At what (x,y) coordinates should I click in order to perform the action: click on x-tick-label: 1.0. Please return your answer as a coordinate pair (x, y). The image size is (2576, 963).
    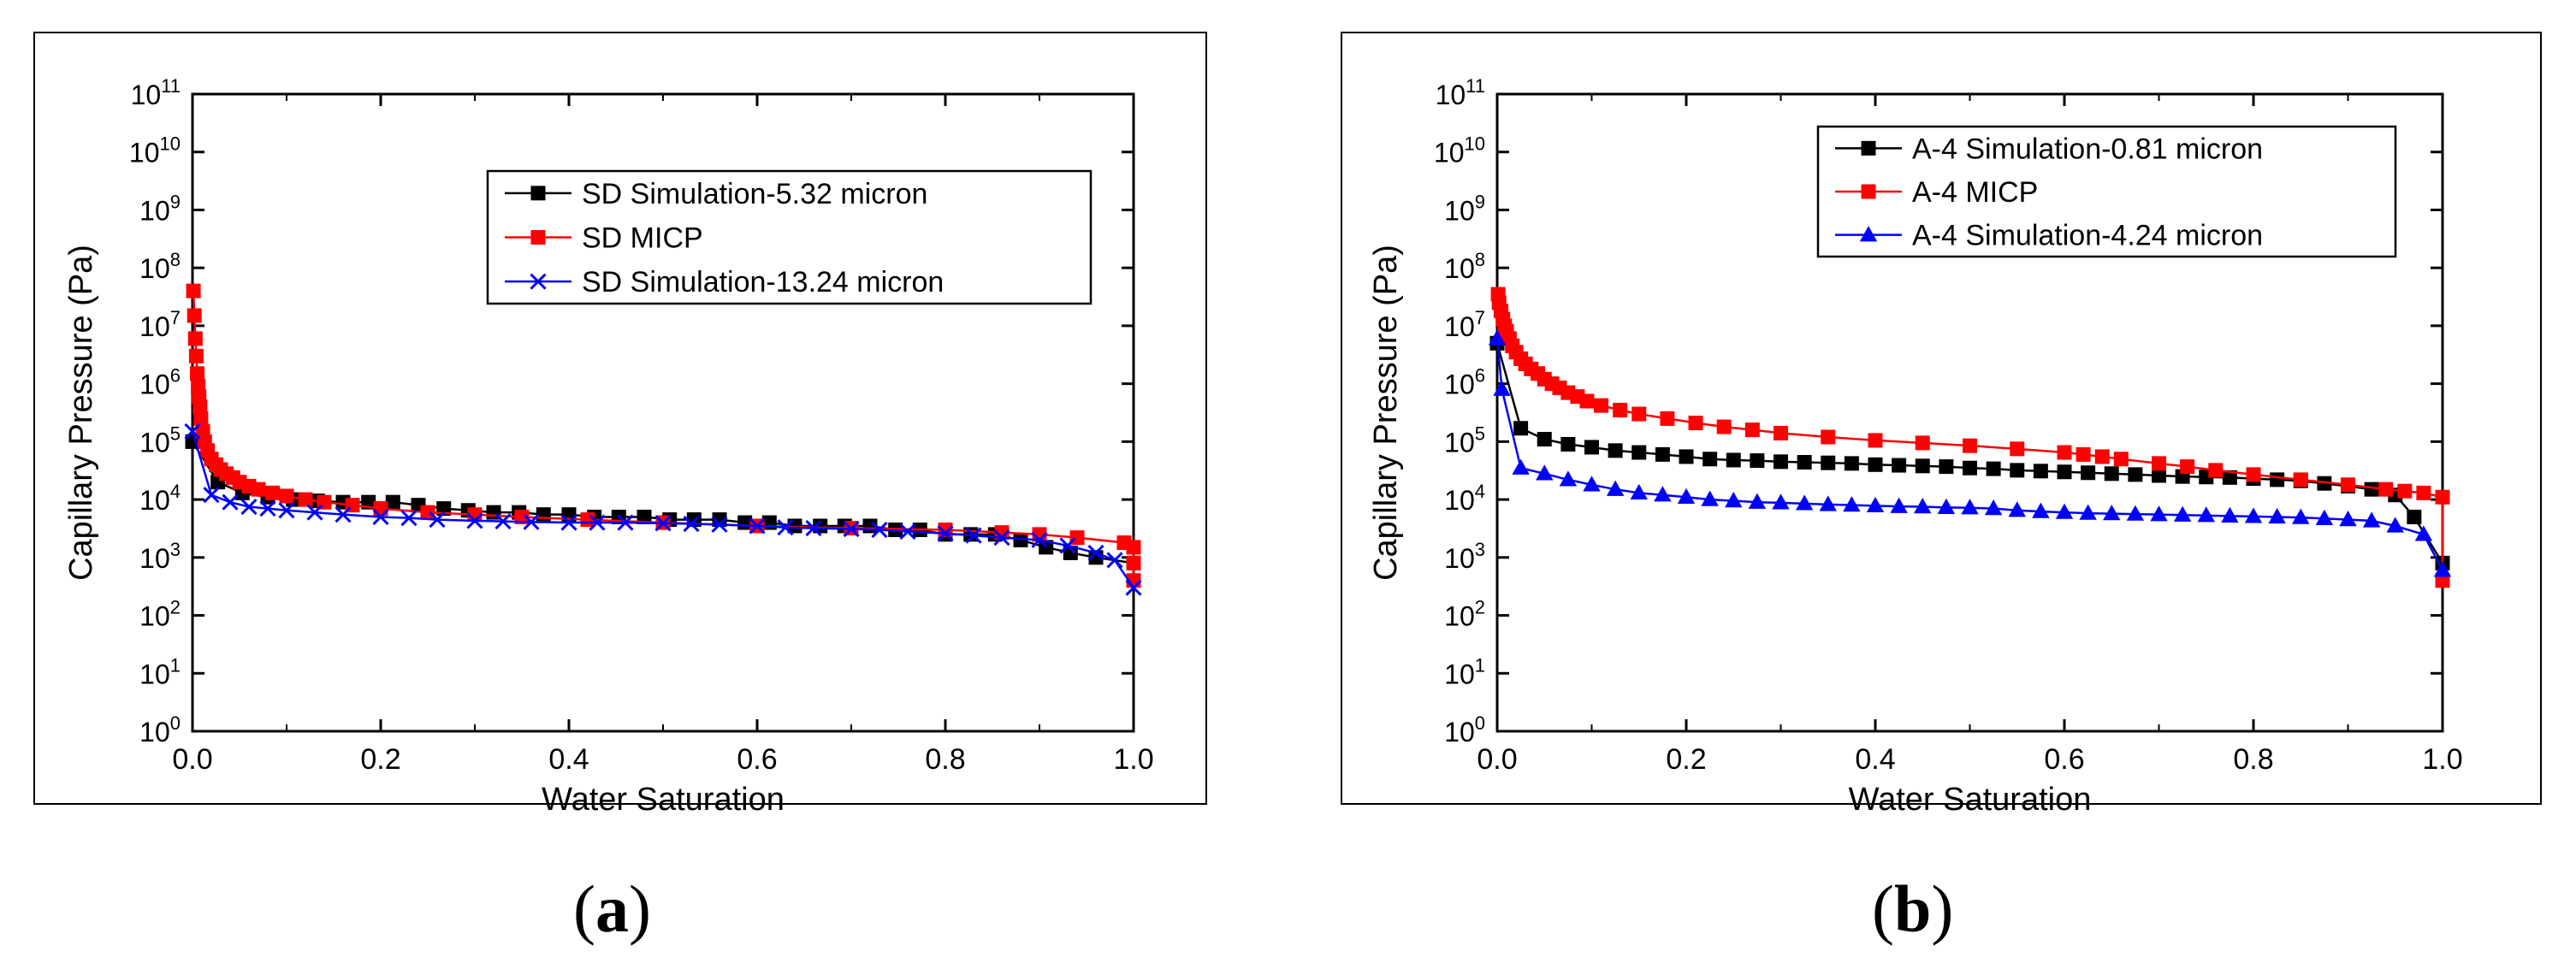
    Looking at the image, I should click on (2442, 759).